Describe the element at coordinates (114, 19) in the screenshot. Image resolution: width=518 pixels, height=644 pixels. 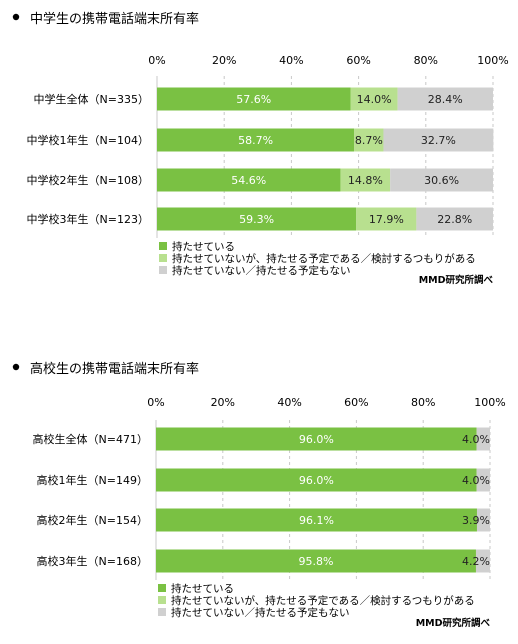
I see `chart-title: 中学生の携帯電話端末所有率` at that location.